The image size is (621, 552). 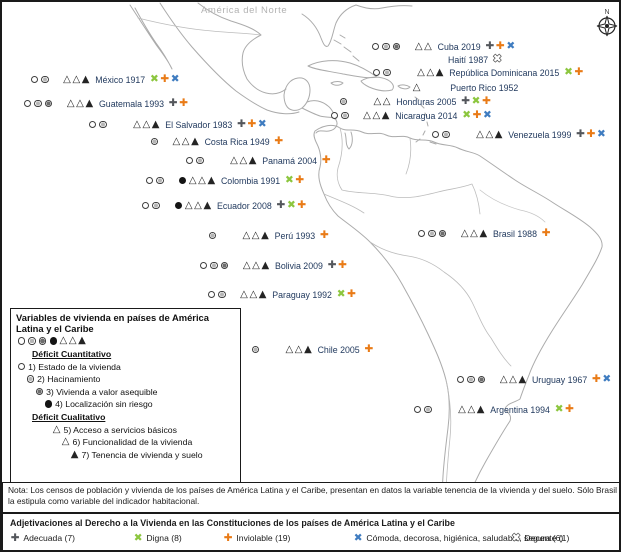 I want to click on adjective-legend-item-inviolable: ✚ Inviolable (19), so click(x=257, y=538).